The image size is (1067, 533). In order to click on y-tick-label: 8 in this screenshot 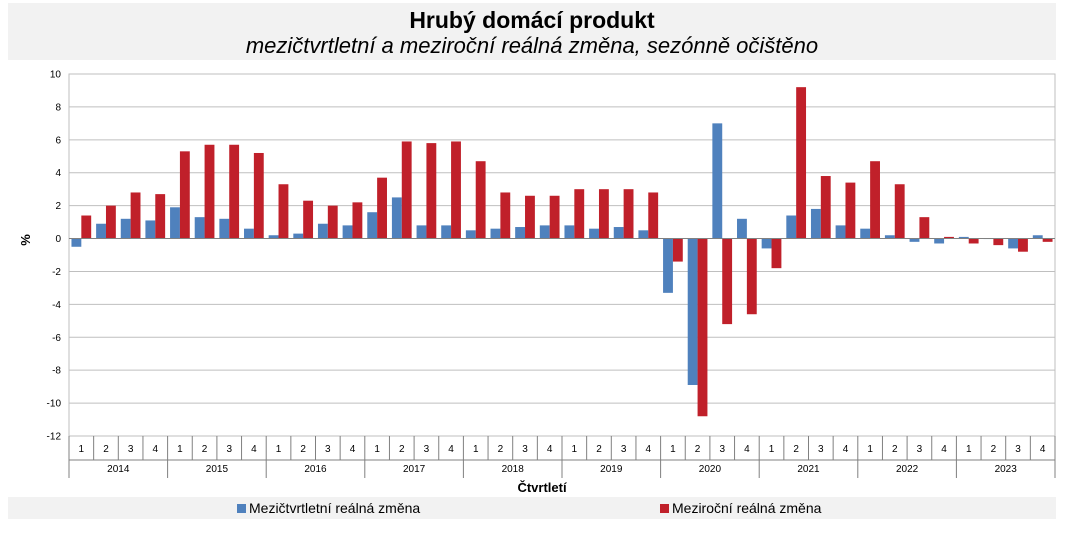, I will do `click(58, 107)`.